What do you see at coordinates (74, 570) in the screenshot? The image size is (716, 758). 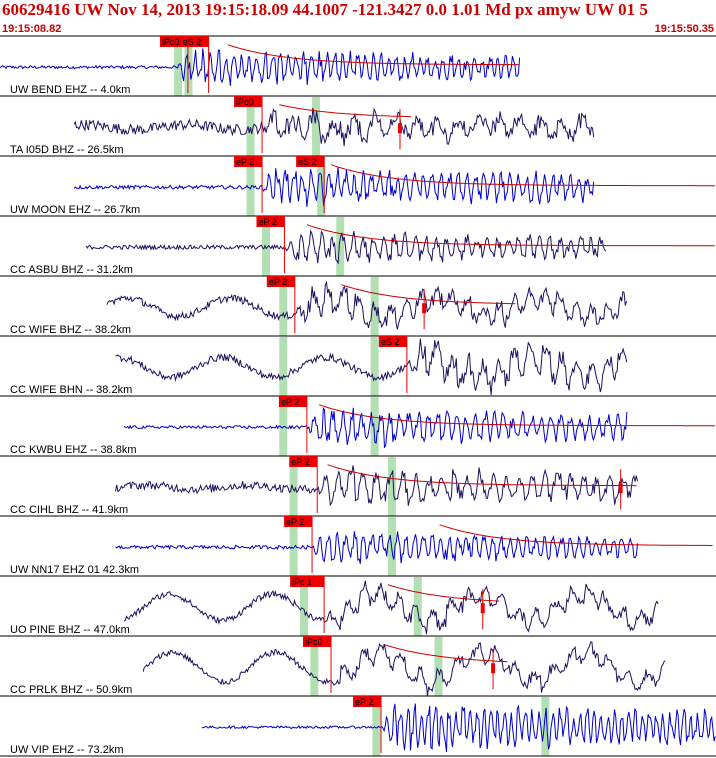 I see `station-label: UW NN17 EHZ 01 42.3km` at bounding box center [74, 570].